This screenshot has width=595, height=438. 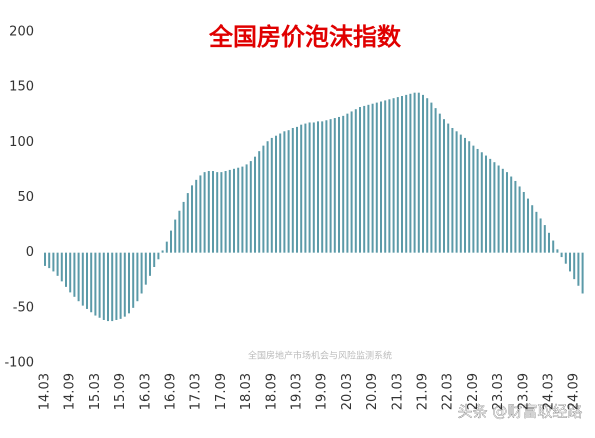 What do you see at coordinates (305, 37) in the screenshot?
I see `chart-title: 全国房价泡沫指数` at bounding box center [305, 37].